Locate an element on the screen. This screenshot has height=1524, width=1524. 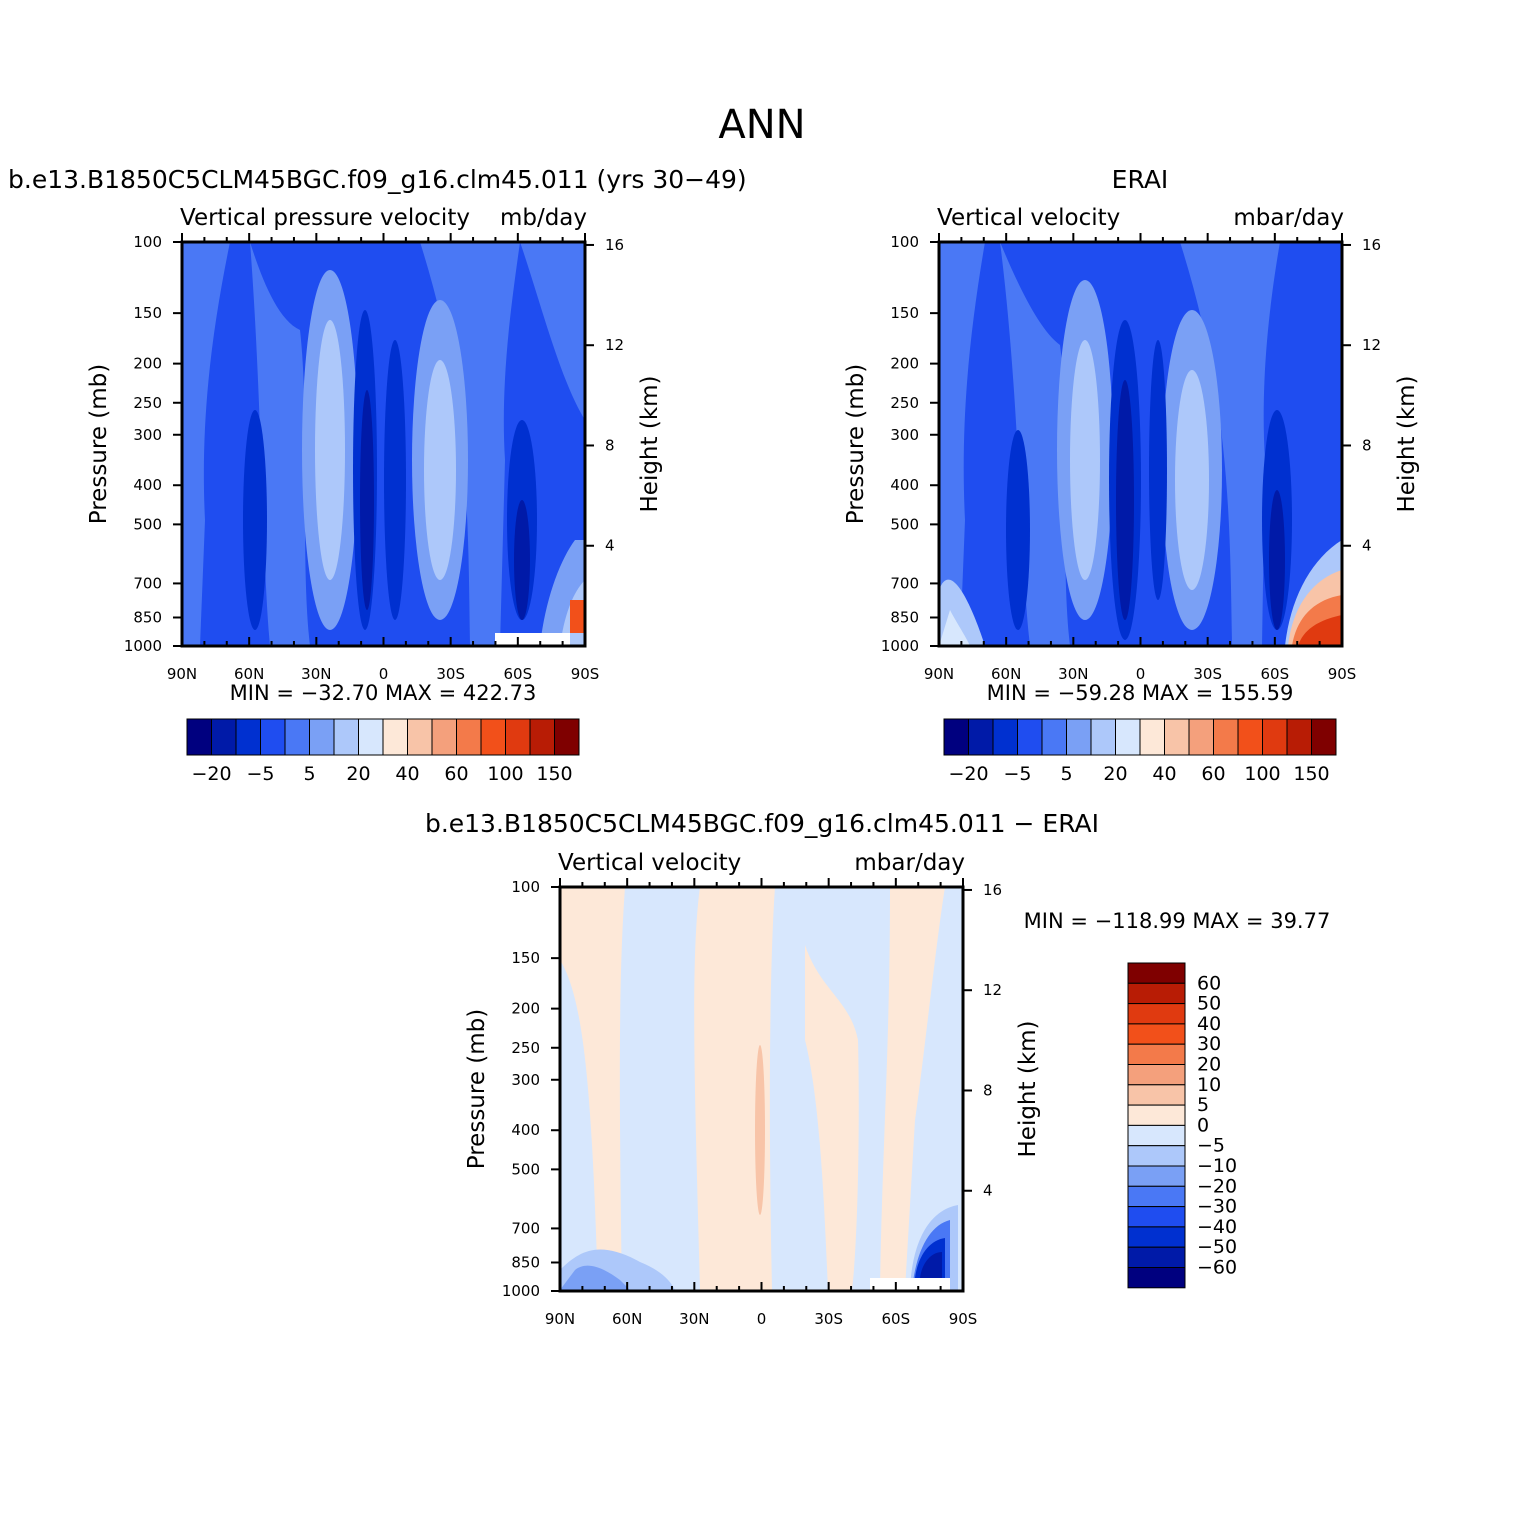
y2-tick-label: 8 is located at coordinates (610, 445).